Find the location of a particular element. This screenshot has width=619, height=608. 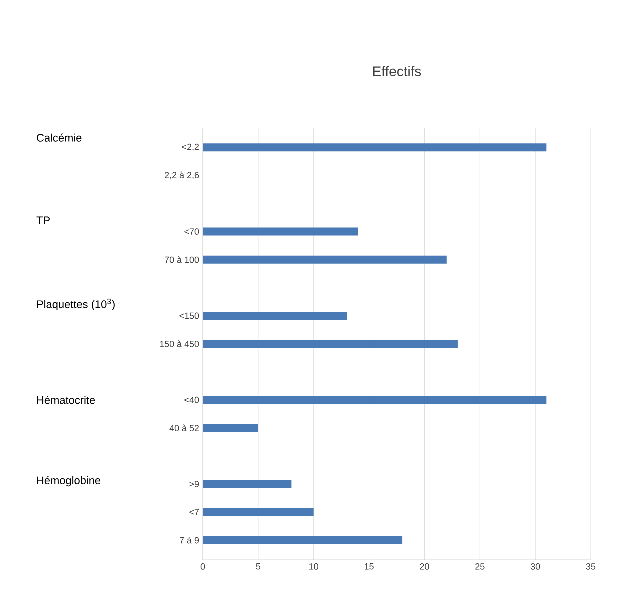

y-tick-label: 150 à 450 is located at coordinates (180, 344).